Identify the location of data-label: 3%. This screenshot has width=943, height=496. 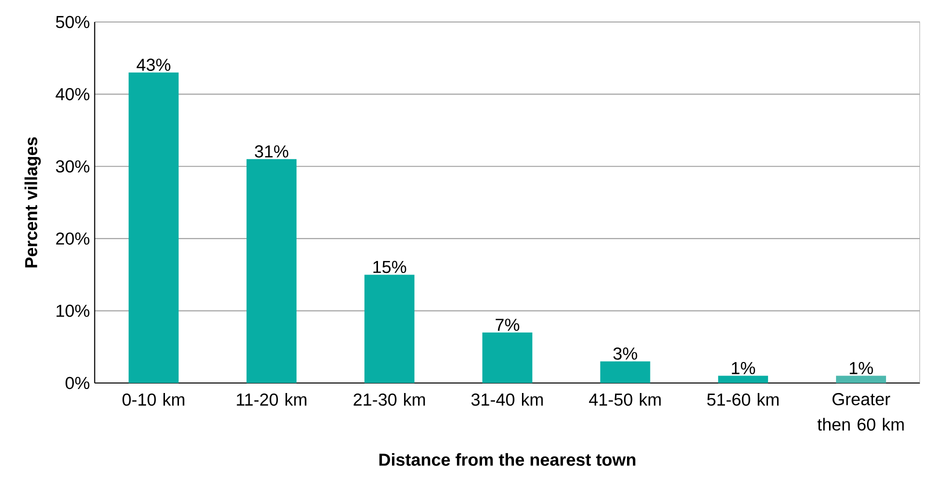
(625, 353).